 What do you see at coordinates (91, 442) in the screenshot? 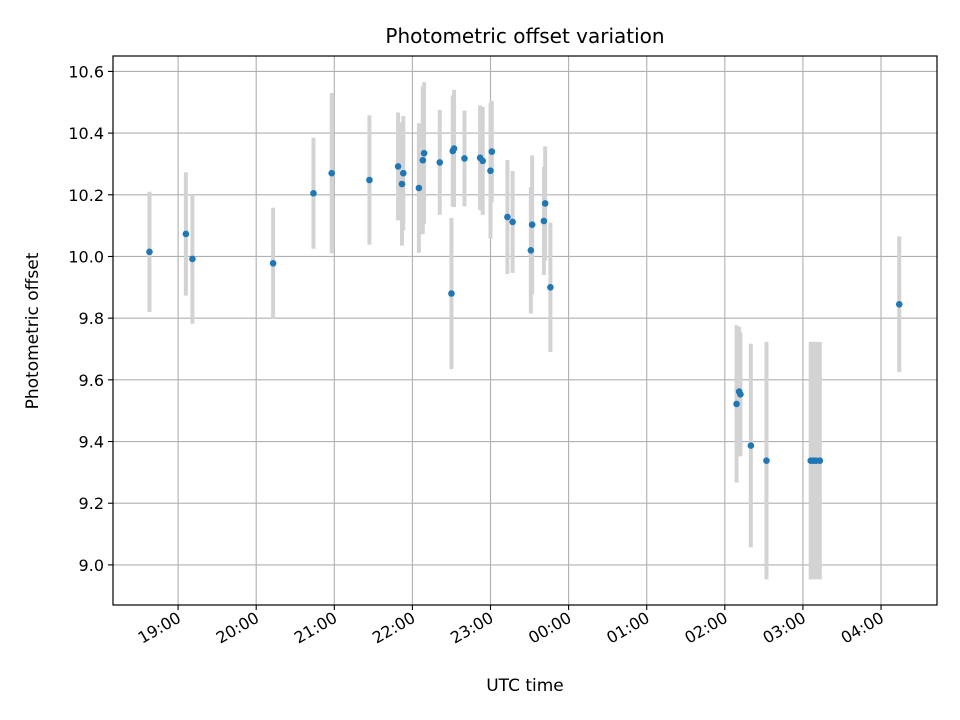
I see `y-tick-label: 9.4` at bounding box center [91, 442].